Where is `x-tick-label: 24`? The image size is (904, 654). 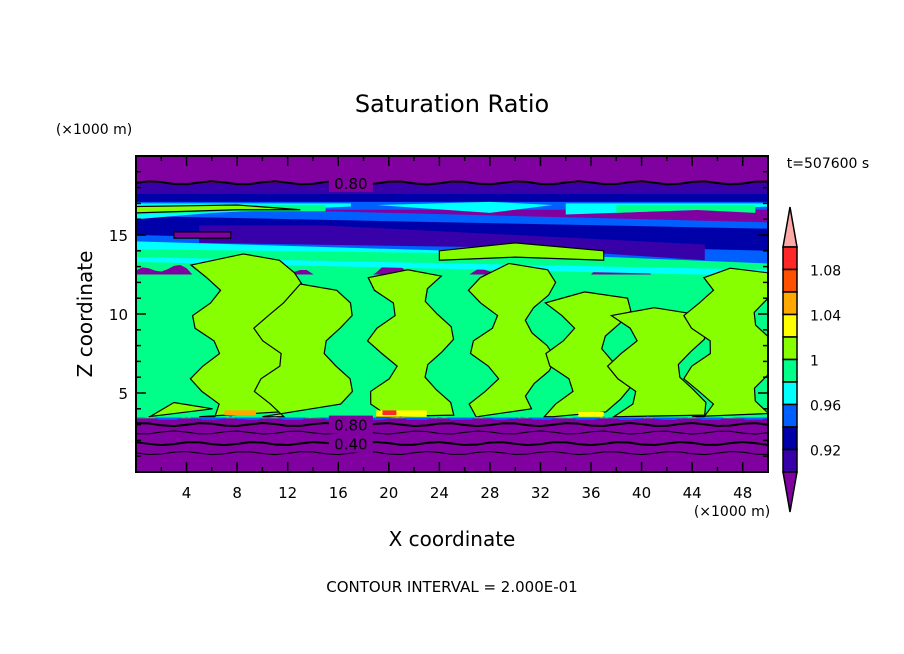
x-tick-label: 24 is located at coordinates (439, 493).